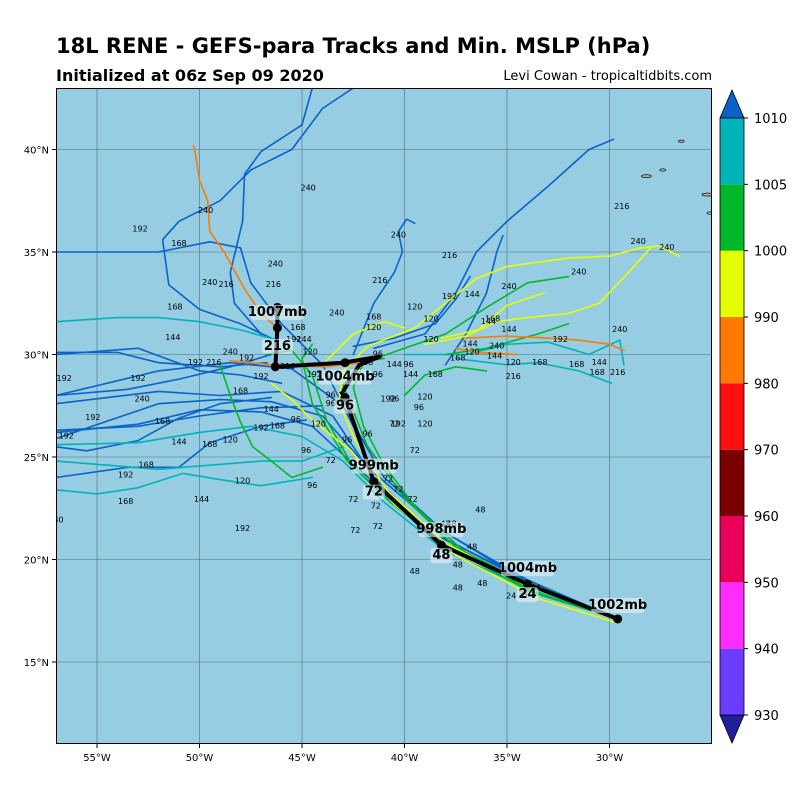  Describe the element at coordinates (766, 517) in the screenshot. I see `colorbar-label: 960` at that location.